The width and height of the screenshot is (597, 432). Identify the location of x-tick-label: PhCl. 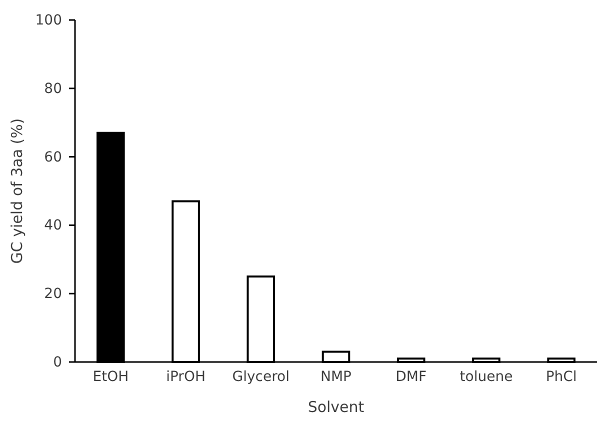
(561, 377).